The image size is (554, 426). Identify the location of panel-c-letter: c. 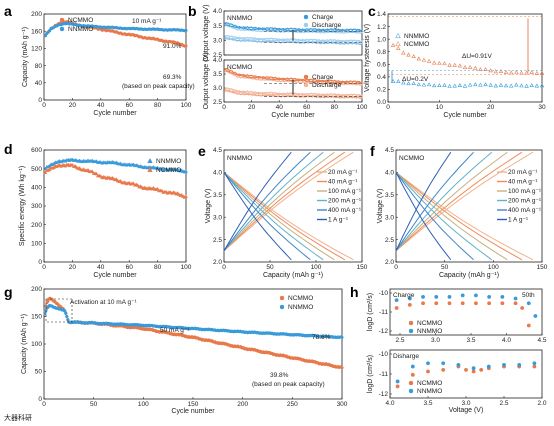
(372, 11).